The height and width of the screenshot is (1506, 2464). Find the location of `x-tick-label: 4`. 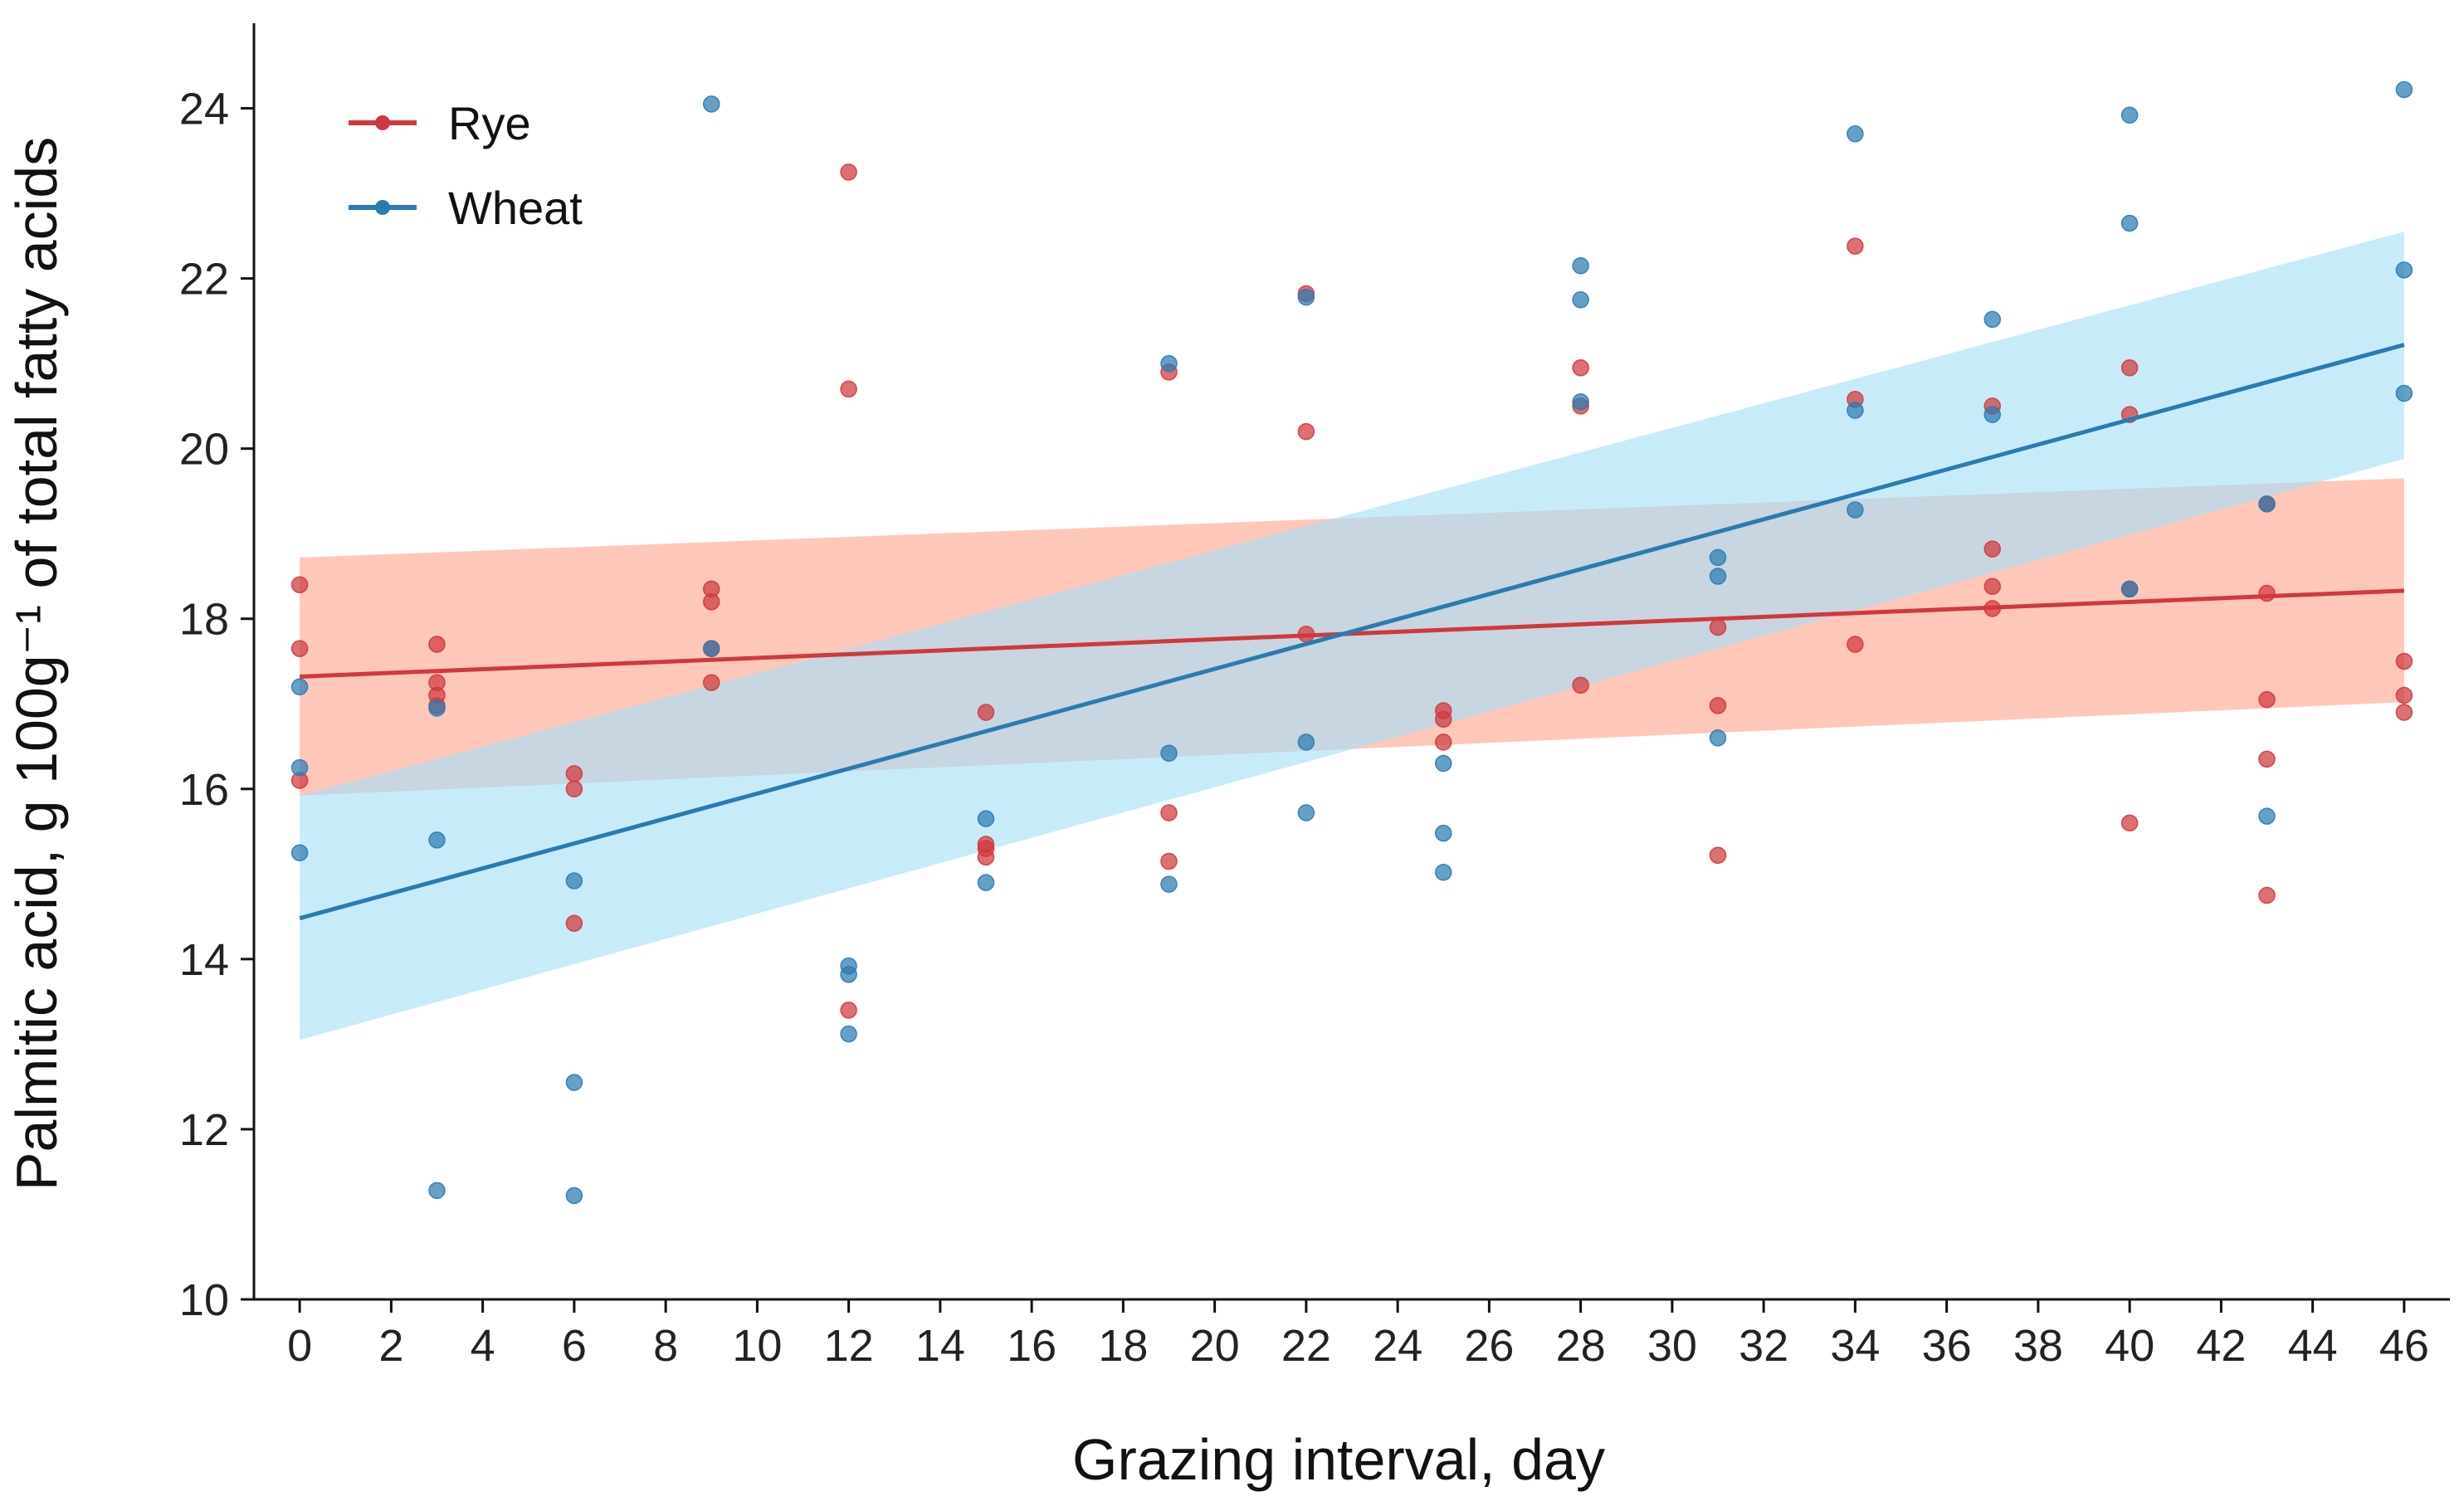

x-tick-label: 4 is located at coordinates (483, 1346).